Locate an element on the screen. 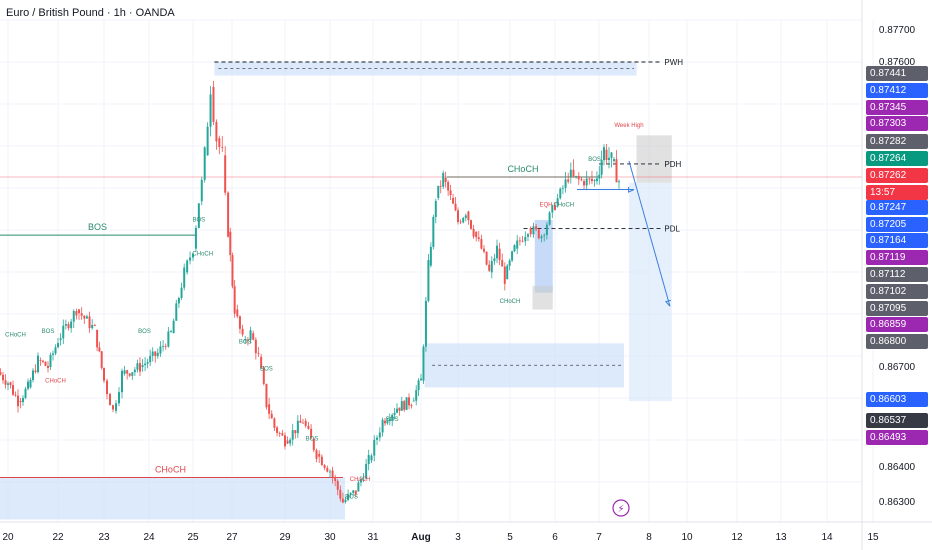  time-tick-label: 14 is located at coordinates (827, 537).